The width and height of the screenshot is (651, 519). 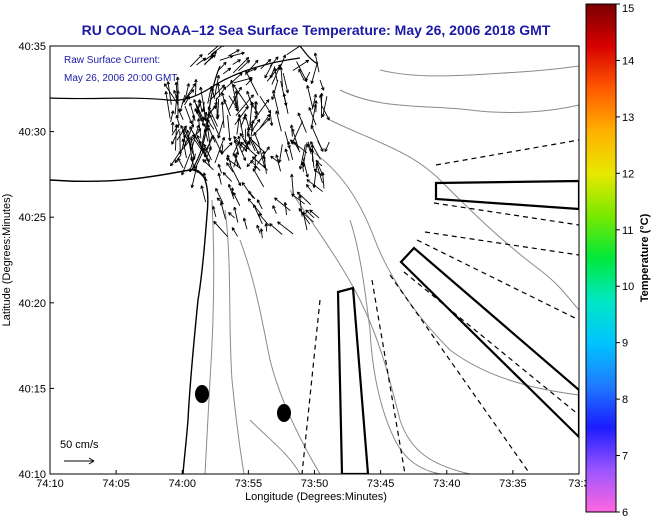 What do you see at coordinates (447, 484) in the screenshot?
I see `x-tick-label: 73:40` at bounding box center [447, 484].